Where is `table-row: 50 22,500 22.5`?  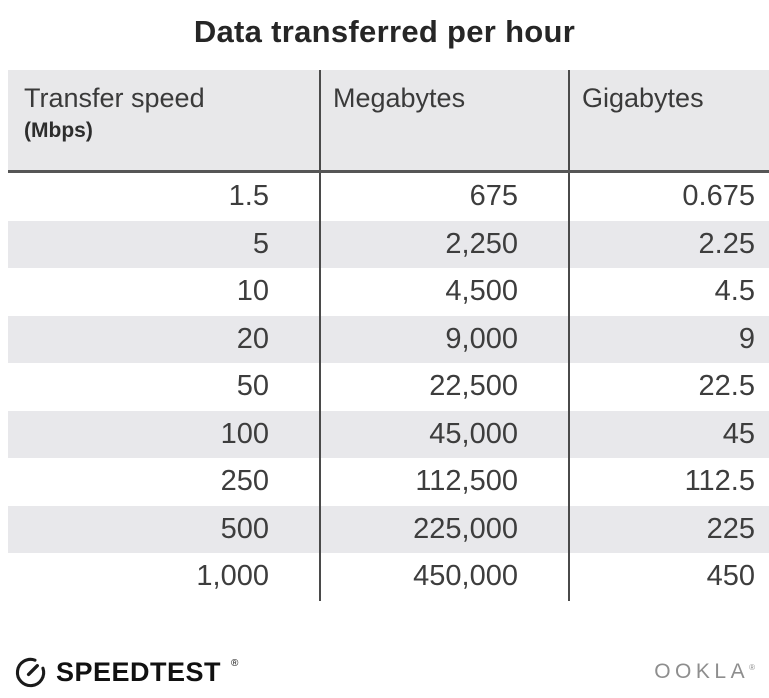 table-row: 50 22,500 22.5 is located at coordinates (388, 387).